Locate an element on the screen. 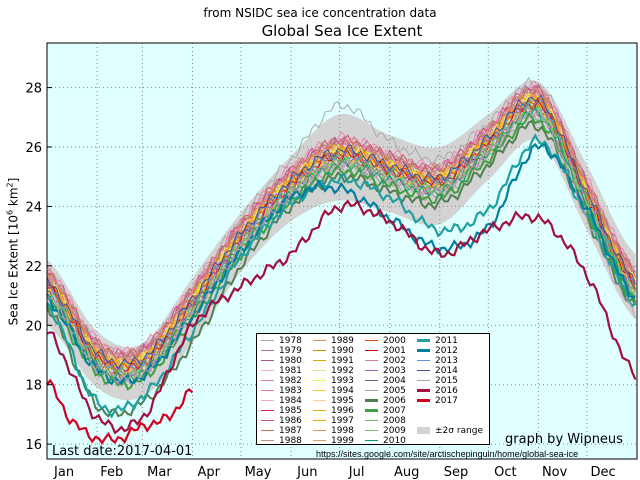 This screenshot has width=640, height=480. legend-item-1988: 1988 is located at coordinates (281, 441).